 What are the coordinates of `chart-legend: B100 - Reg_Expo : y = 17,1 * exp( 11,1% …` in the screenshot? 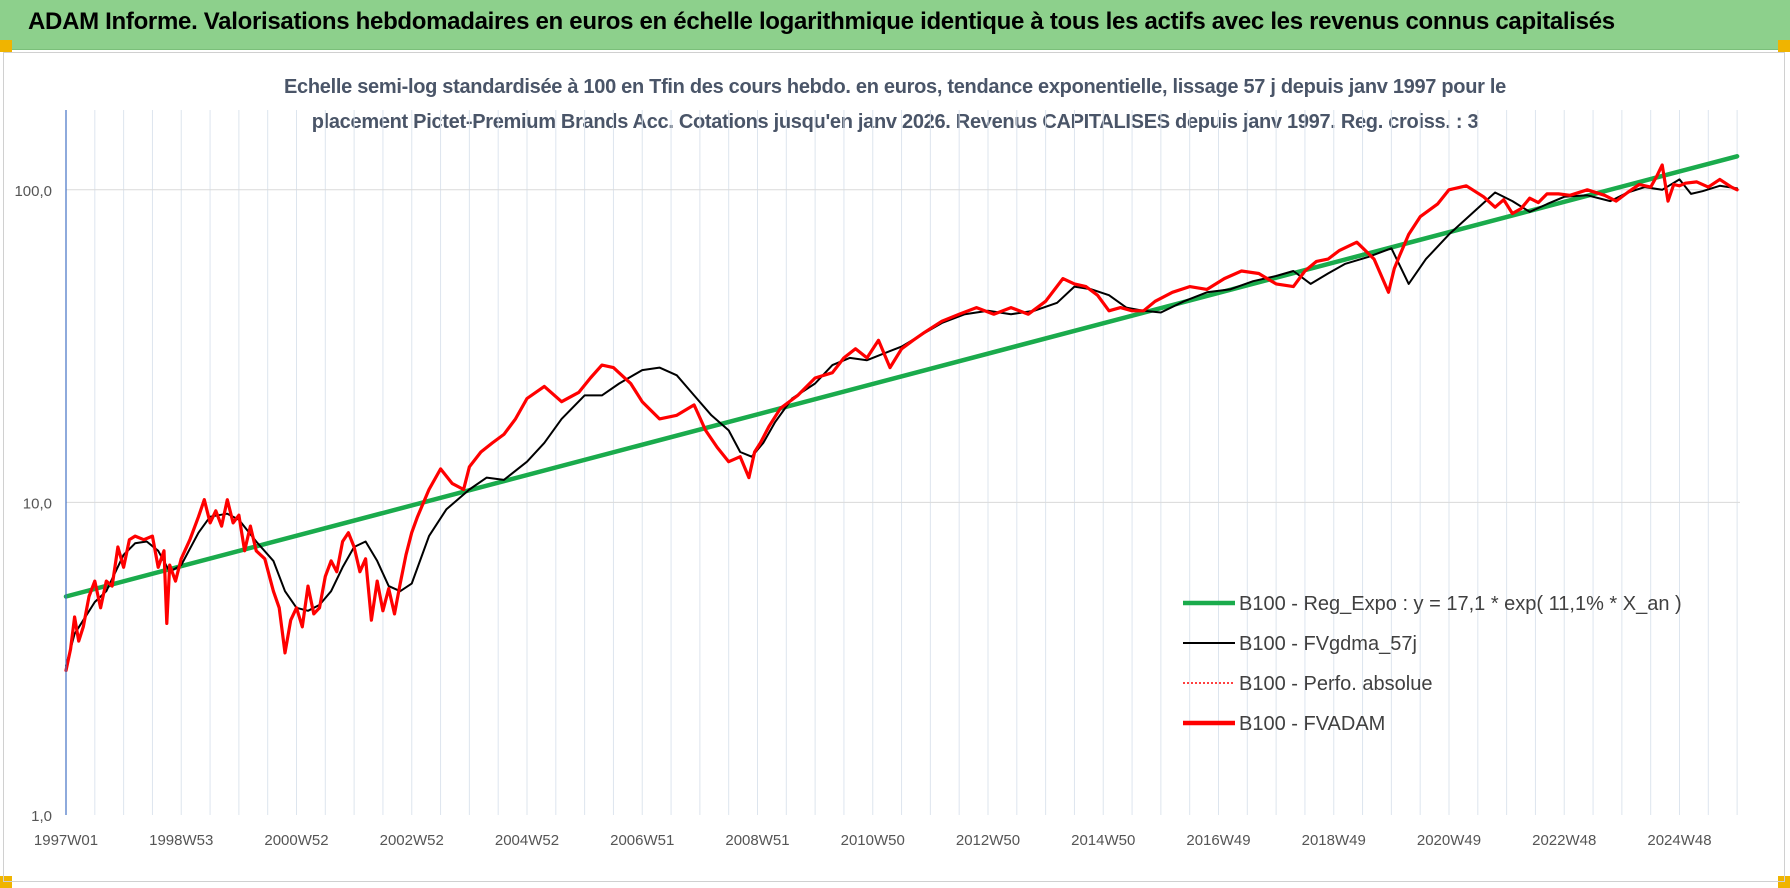 It's located at (1432, 664).